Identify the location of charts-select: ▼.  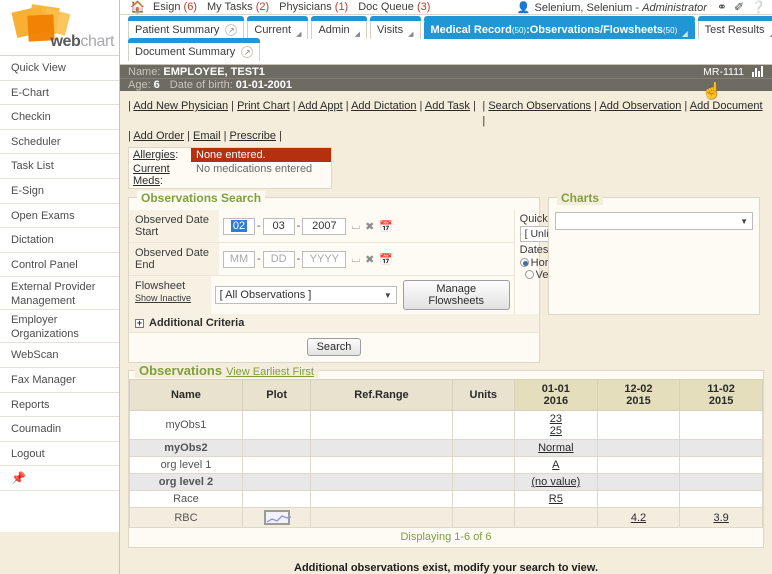
(654, 221).